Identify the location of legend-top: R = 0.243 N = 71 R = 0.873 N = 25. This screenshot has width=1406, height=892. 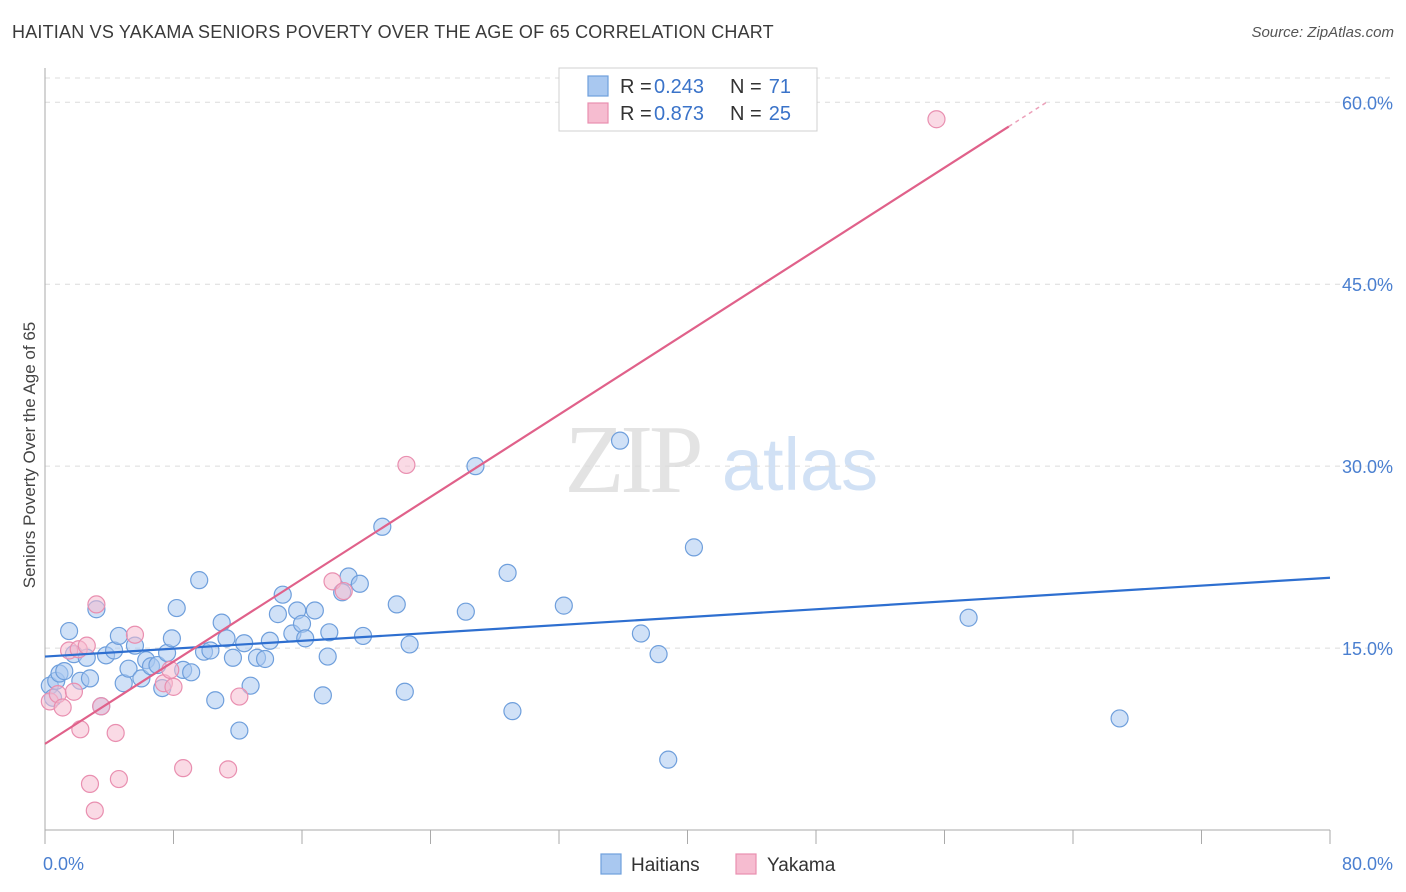
(688, 99).